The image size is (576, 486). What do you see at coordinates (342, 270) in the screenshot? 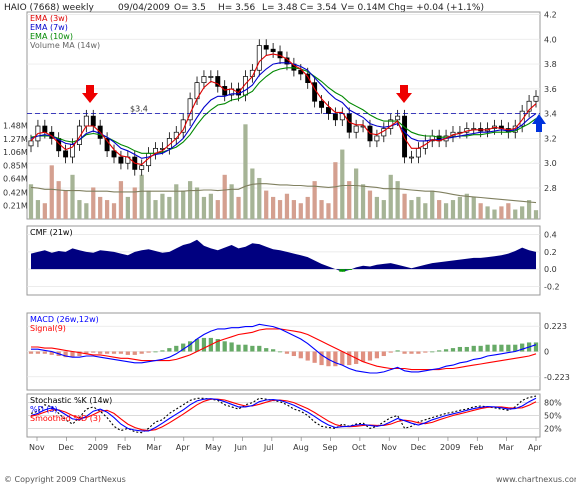
I see `cmf-negative-segment` at bounding box center [342, 270].